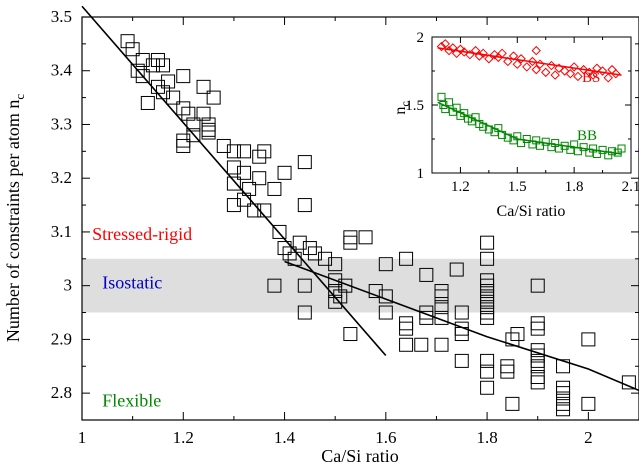 The height and width of the screenshot is (467, 639). I want to click on inset-axes: 1.2 1.5 1.8 2.1 1 1.5 2, so click(522, 112).